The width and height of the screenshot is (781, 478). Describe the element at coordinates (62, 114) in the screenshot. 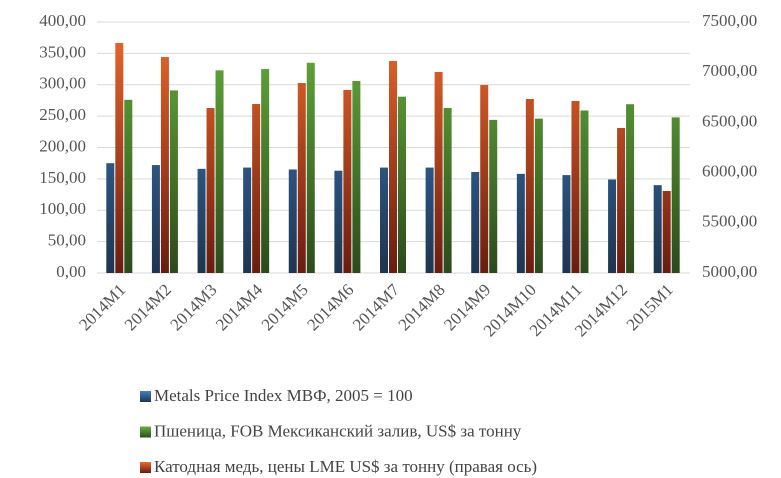

I see `y-tick-label: 250,00` at that location.